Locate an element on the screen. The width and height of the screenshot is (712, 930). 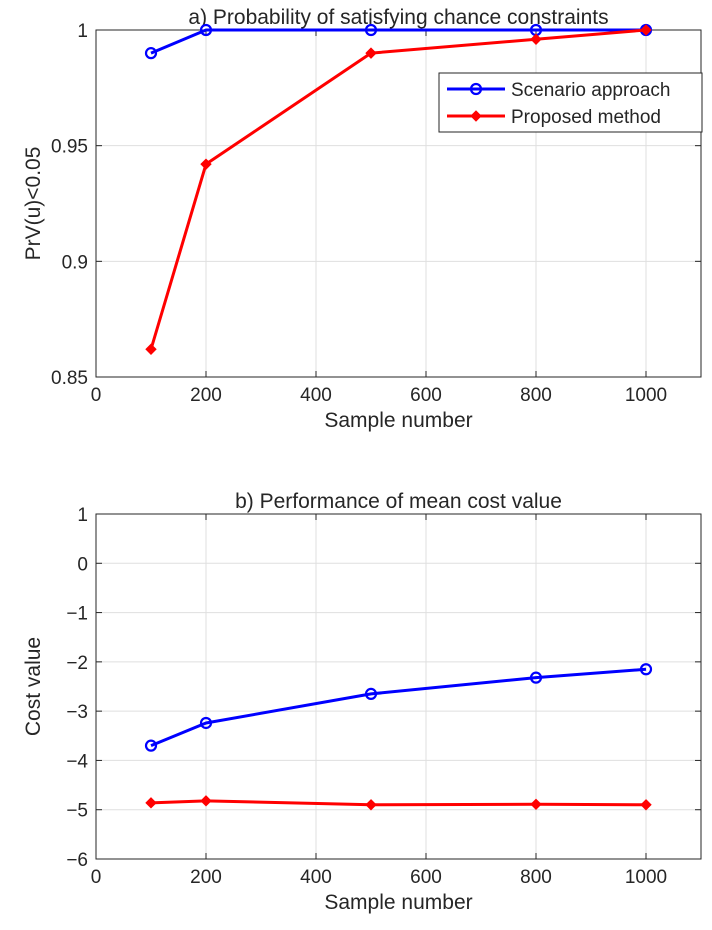
bottom-x-axis-label: Sample number is located at coordinates (398, 902).